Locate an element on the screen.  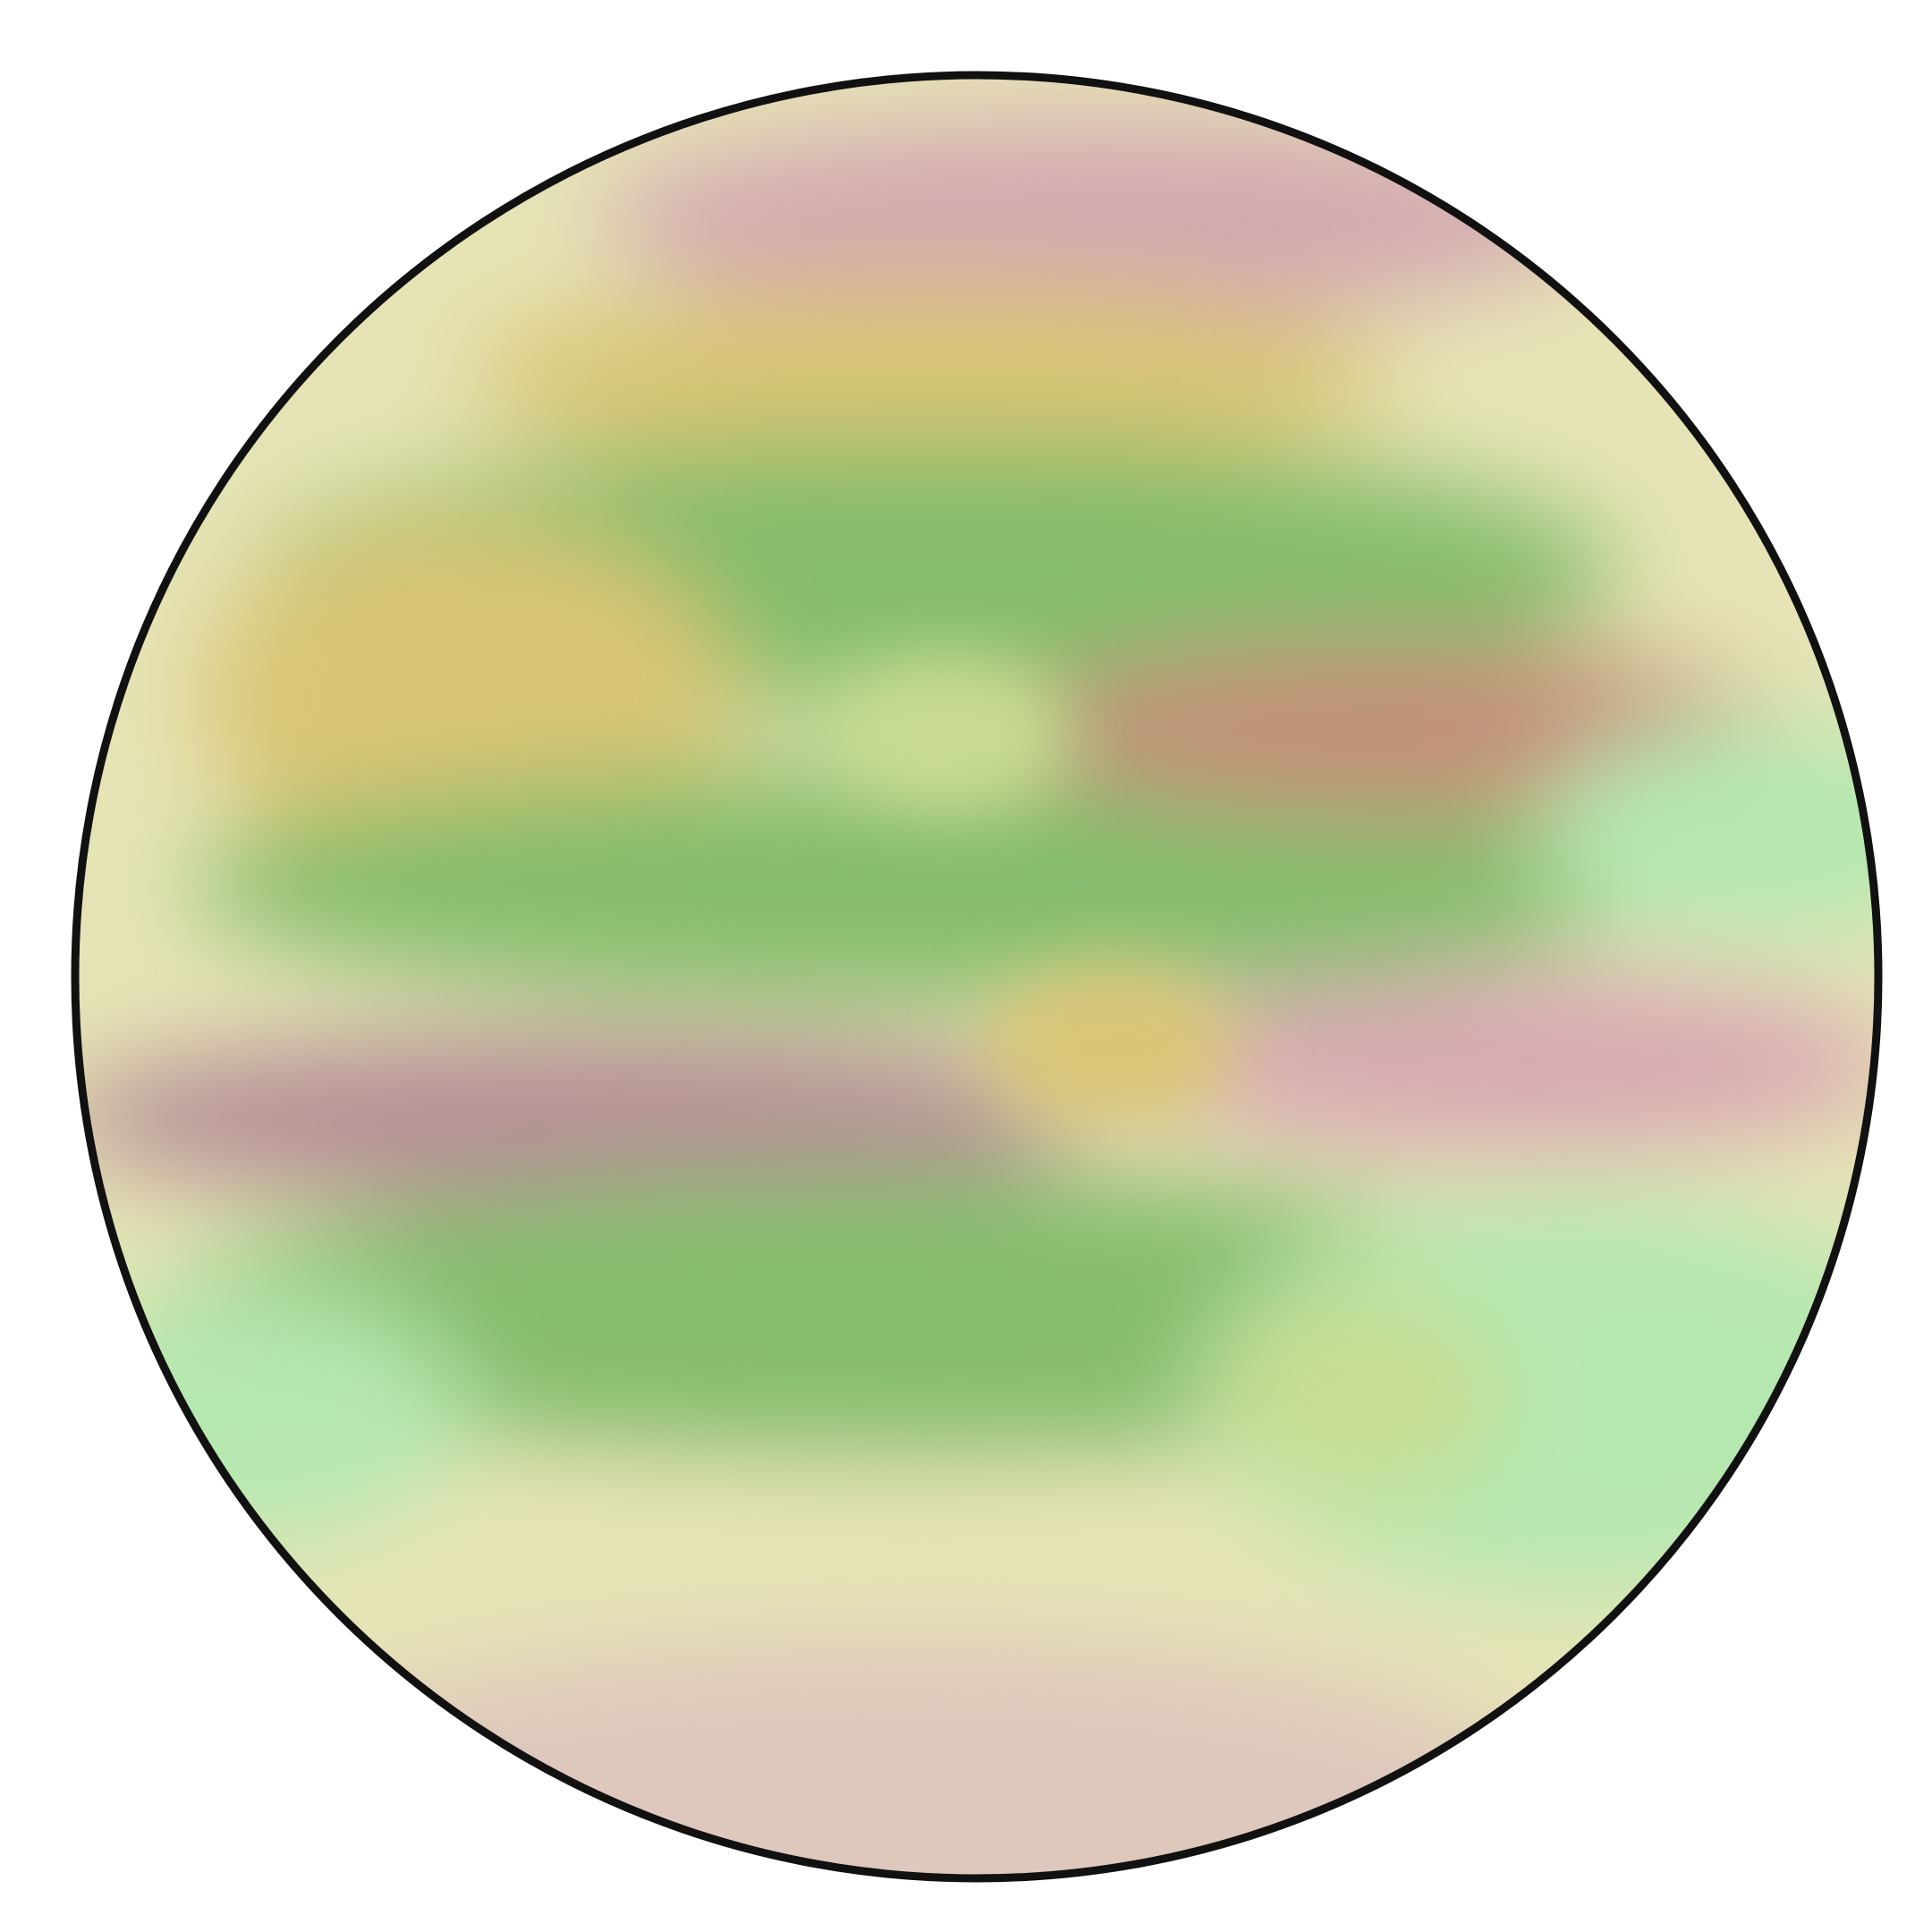
central-ochre-knot is located at coordinates (1109, 1046).